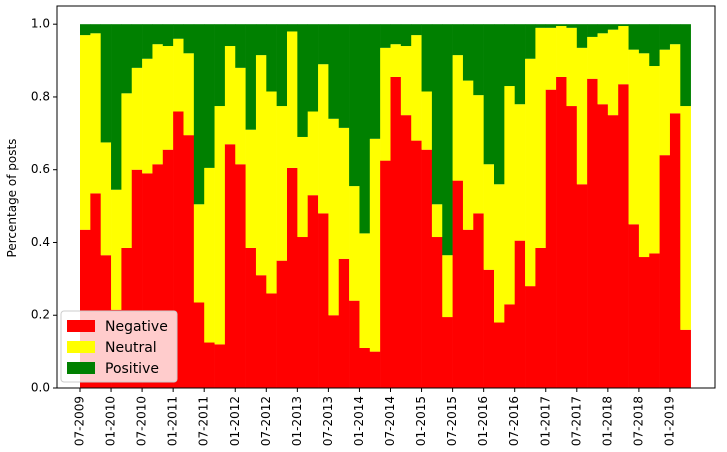  I want to click on x-tick-label: 01-2011, so click(173, 421).